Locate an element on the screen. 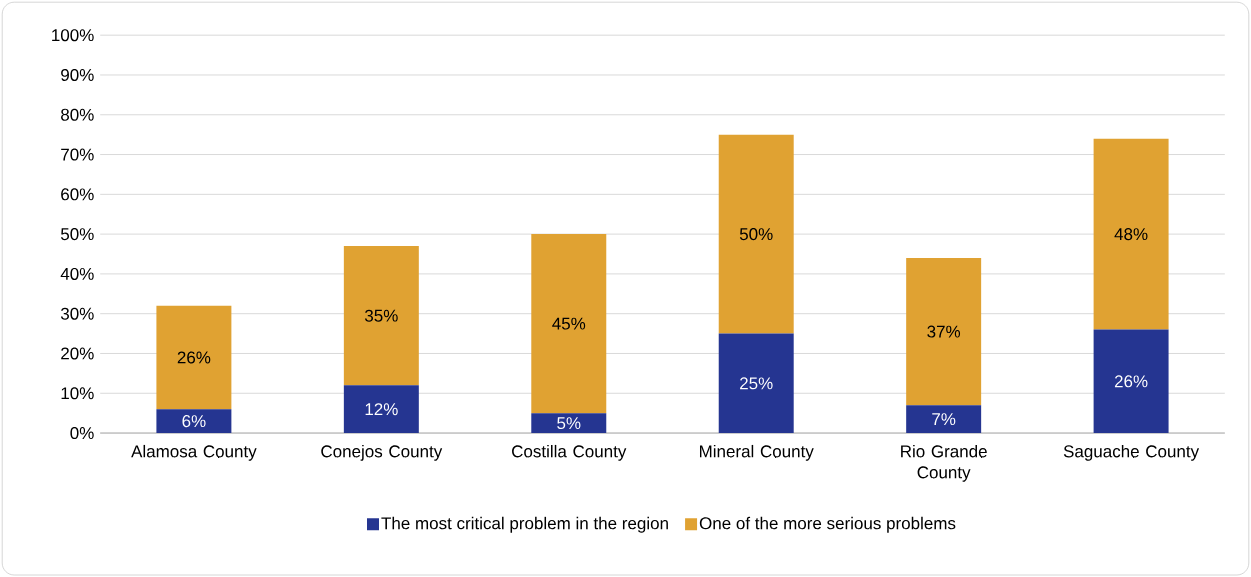 This screenshot has height=577, width=1251. data-label: 37% is located at coordinates (944, 331).